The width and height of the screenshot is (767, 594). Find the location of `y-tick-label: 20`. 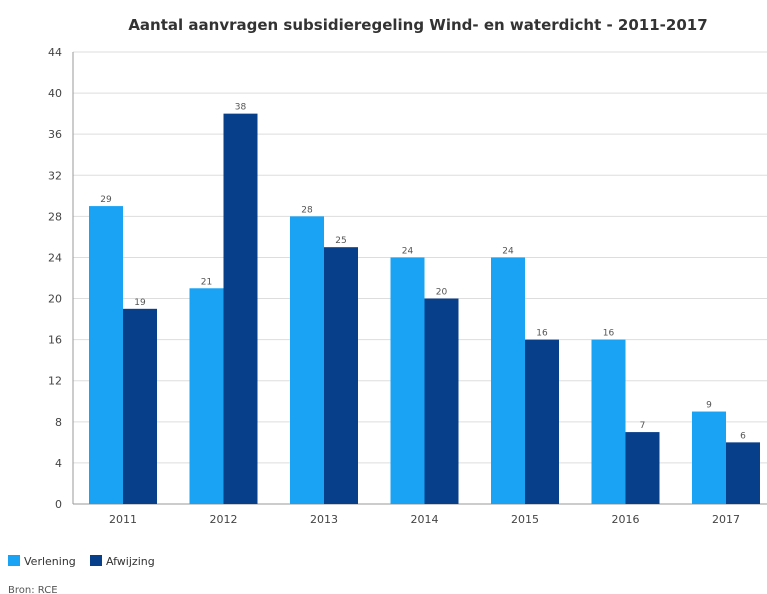

y-tick-label: 20 is located at coordinates (55, 299).